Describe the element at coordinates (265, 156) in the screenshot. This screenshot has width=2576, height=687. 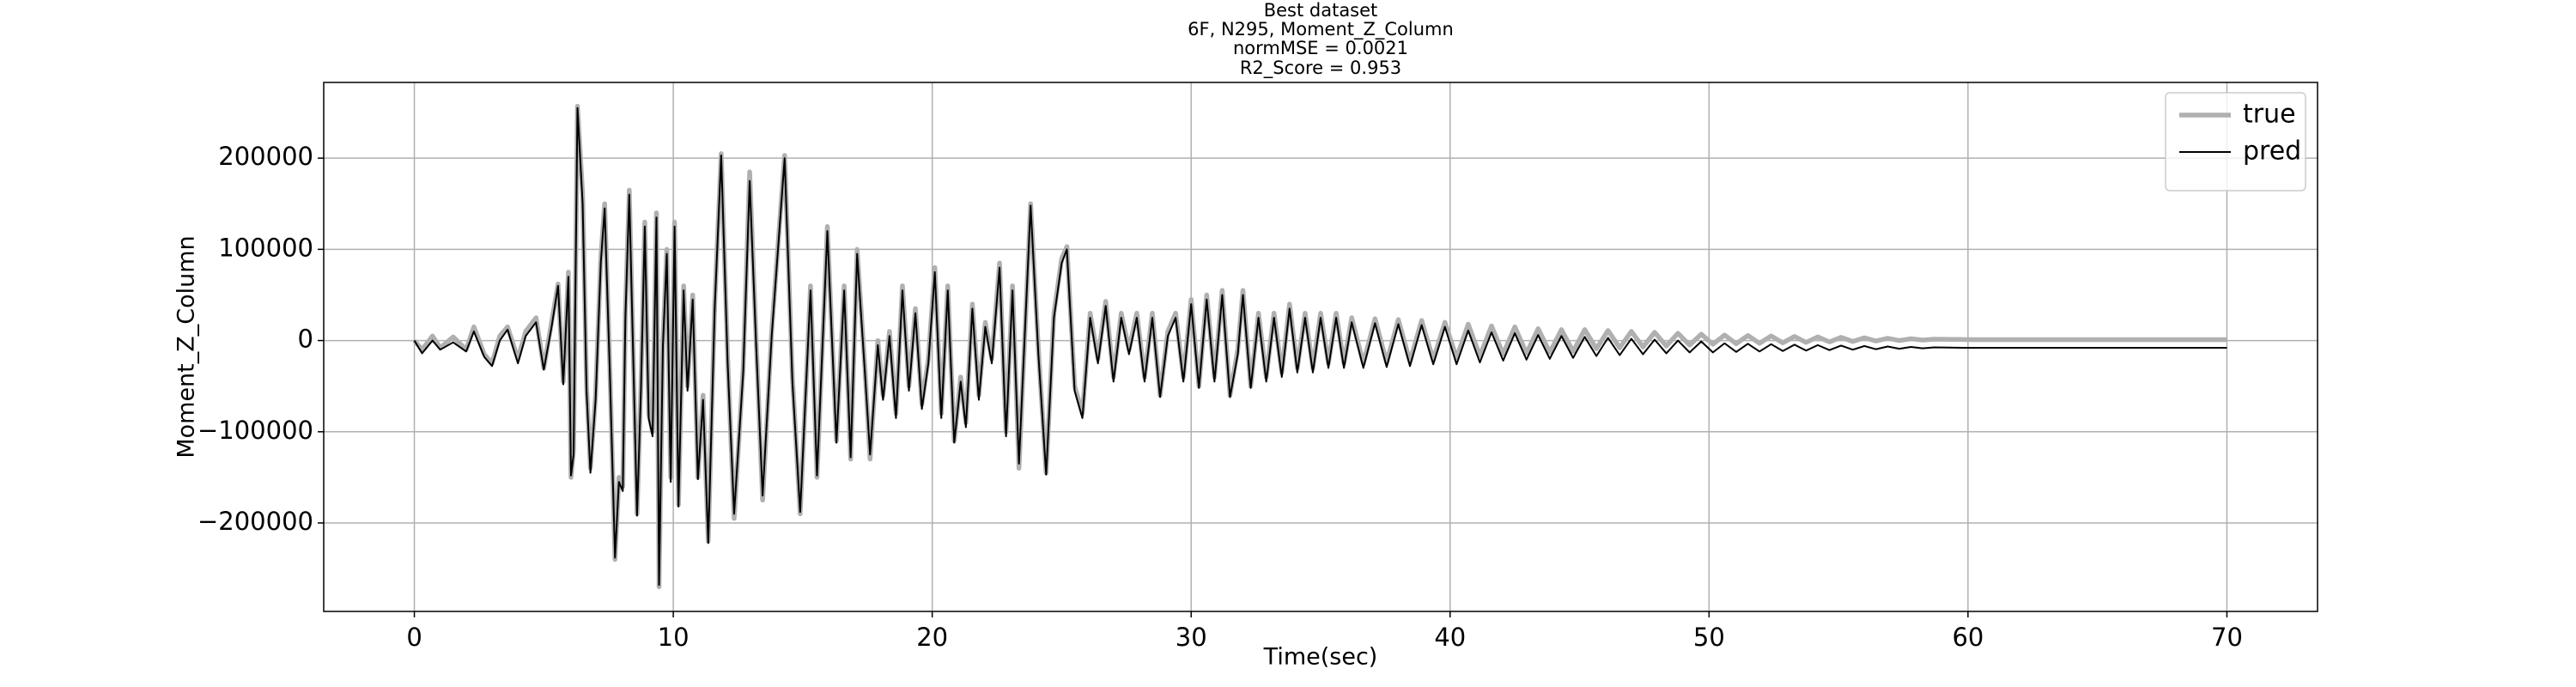
I see `y-tick-label: 200000` at that location.